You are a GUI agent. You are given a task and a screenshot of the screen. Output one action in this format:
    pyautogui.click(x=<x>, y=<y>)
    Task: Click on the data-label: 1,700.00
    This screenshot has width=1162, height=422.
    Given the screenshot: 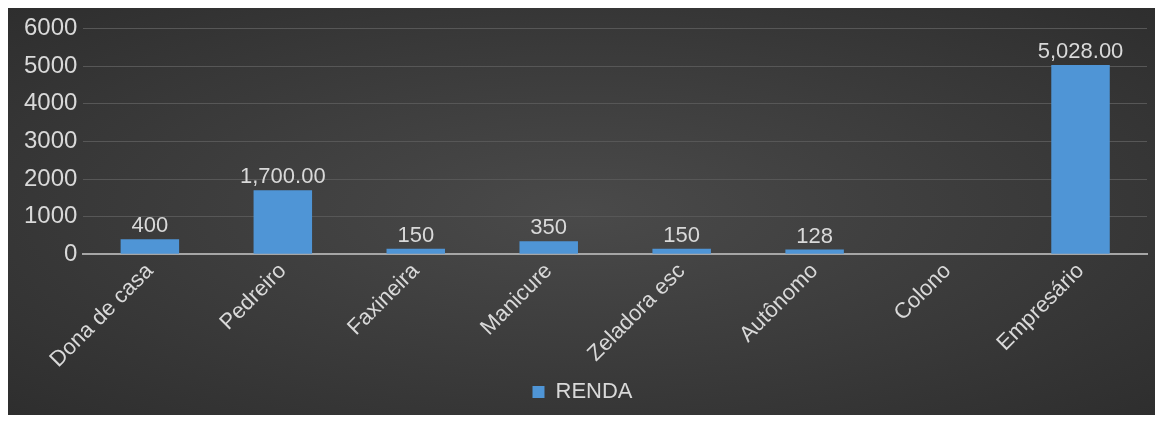 What is the action you would take?
    pyautogui.click(x=283, y=176)
    